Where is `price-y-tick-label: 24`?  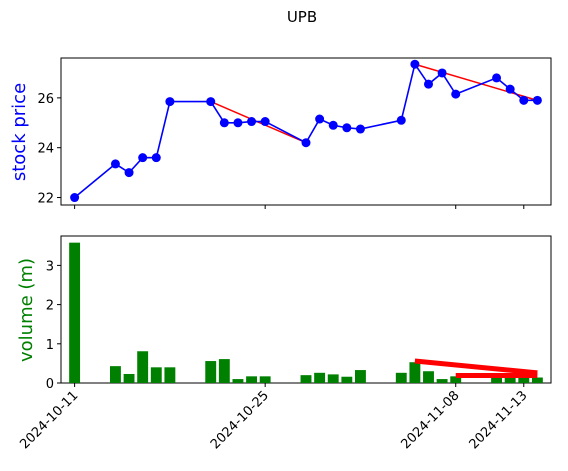 price-y-tick-label: 24 is located at coordinates (45, 149).